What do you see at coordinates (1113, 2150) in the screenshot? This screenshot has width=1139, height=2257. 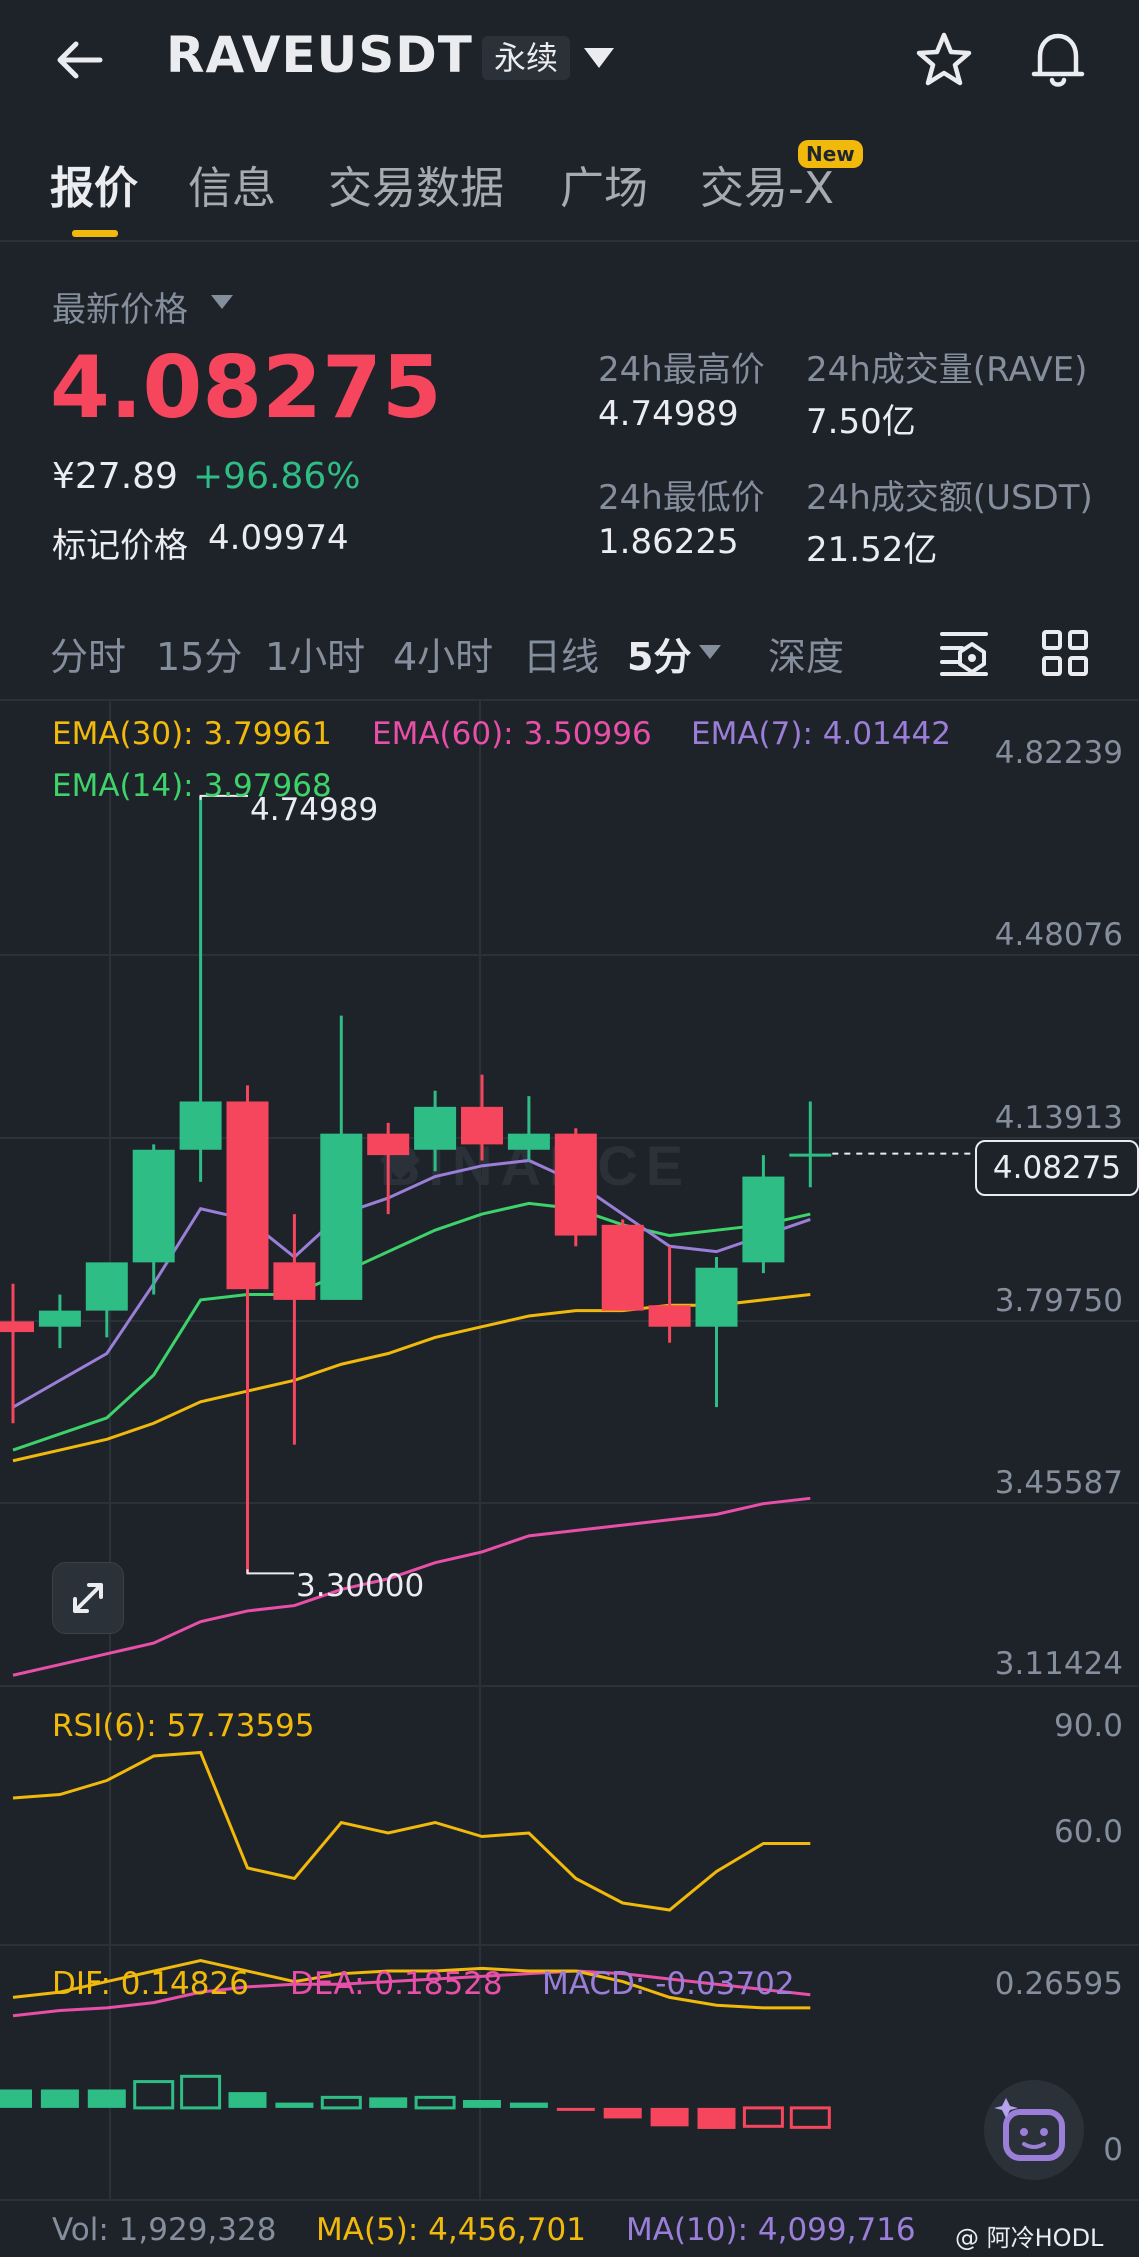 I see `macd-tick: 0` at bounding box center [1113, 2150].